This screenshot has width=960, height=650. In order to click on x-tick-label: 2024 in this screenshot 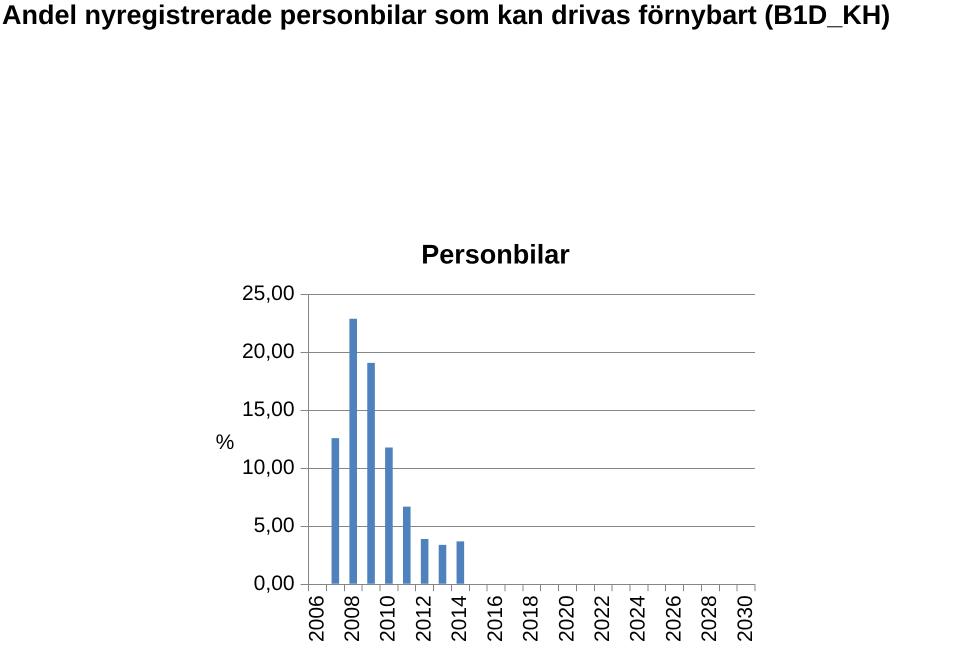, I will do `click(638, 618)`.